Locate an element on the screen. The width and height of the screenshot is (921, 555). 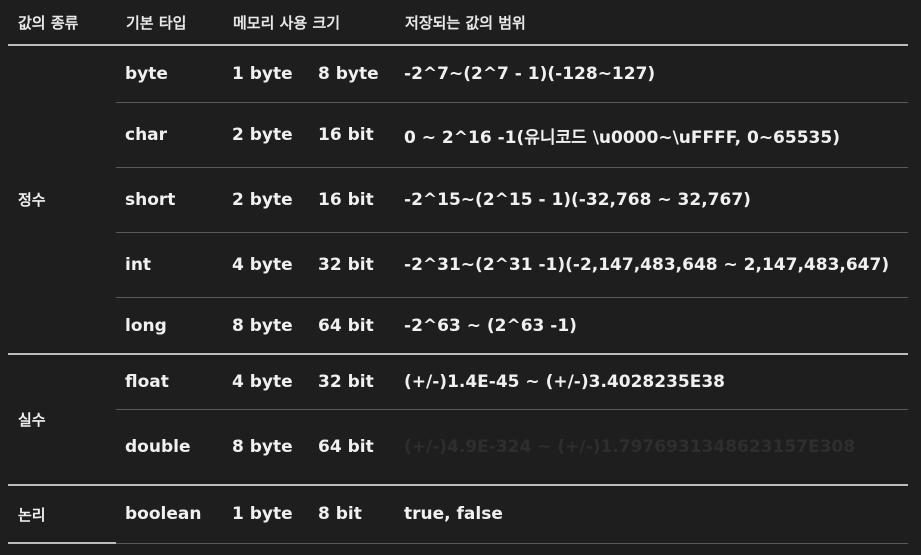
value-range: 0 ~ 2^16 -1(유니코드 \u0000~\uFFFF, 0~65535) is located at coordinates (652, 135).